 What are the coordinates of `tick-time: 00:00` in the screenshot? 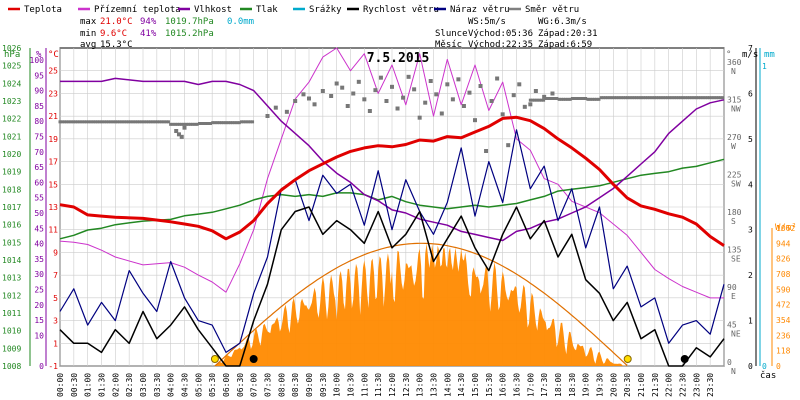 It's located at (60, 385).